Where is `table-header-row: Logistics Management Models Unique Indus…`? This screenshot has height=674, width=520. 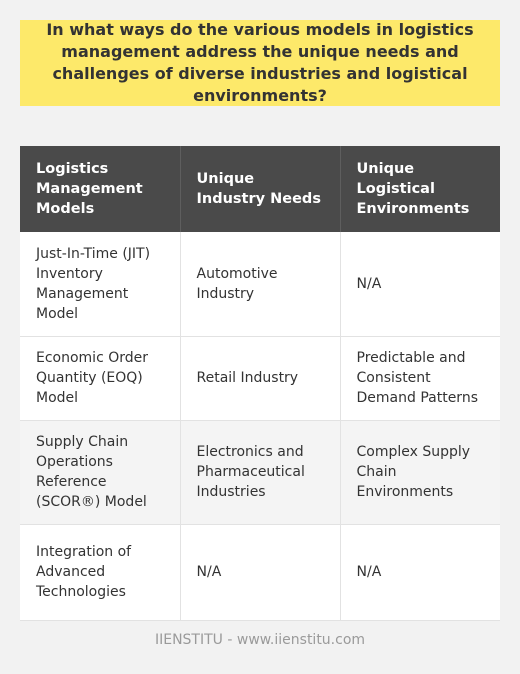 table-header-row: Logistics Management Models Unique Indus… is located at coordinates (260, 189).